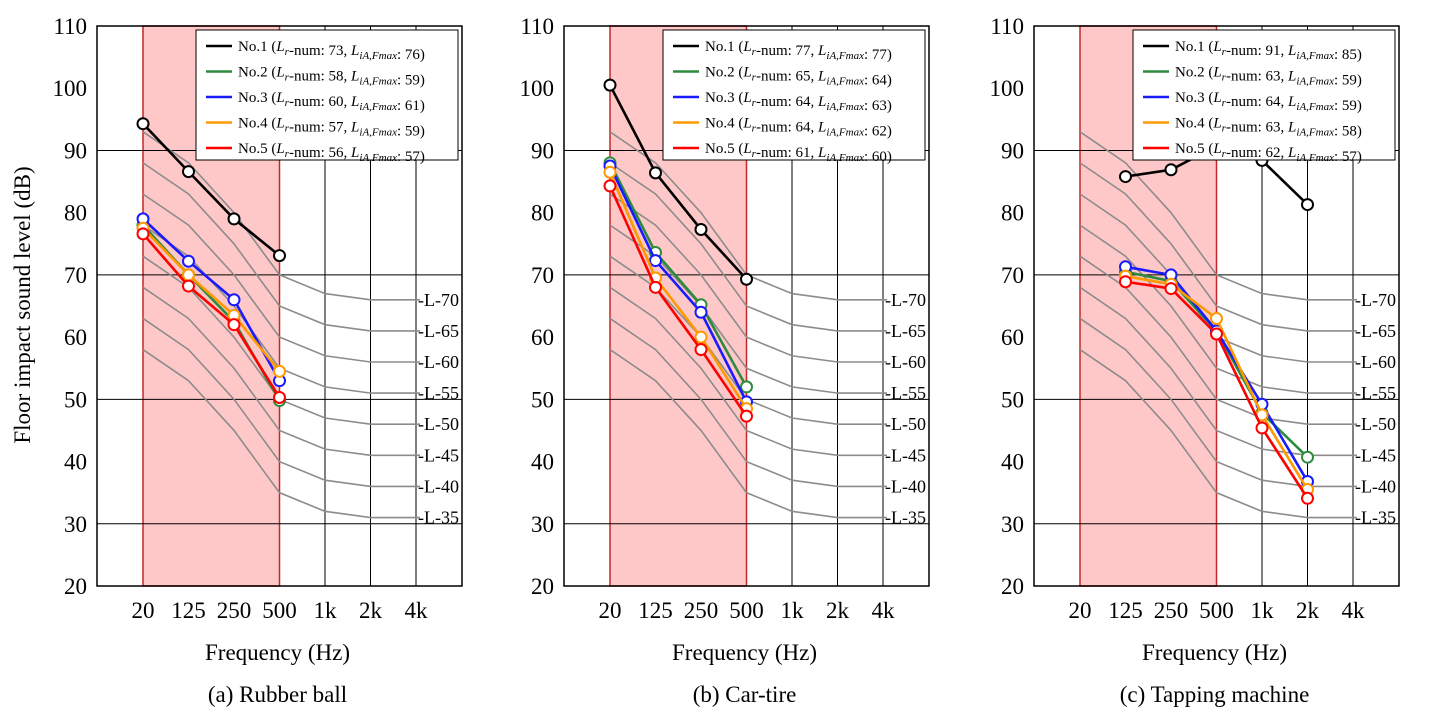  I want to click on legend-entry: No.5 (Lr-num: 61, LiA,Fmax: 60), so click(798, 153).